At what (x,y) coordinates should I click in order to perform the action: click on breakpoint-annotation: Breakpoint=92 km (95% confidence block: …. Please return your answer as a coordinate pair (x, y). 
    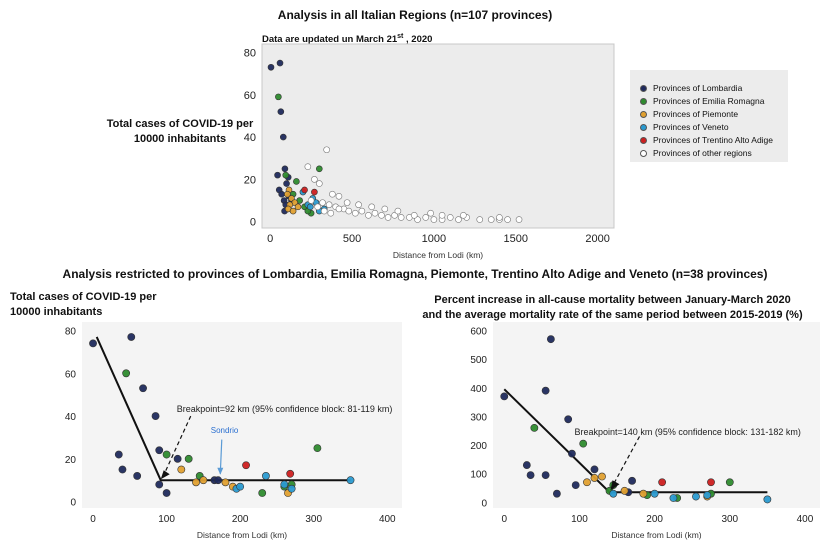
    Looking at the image, I should click on (285, 409).